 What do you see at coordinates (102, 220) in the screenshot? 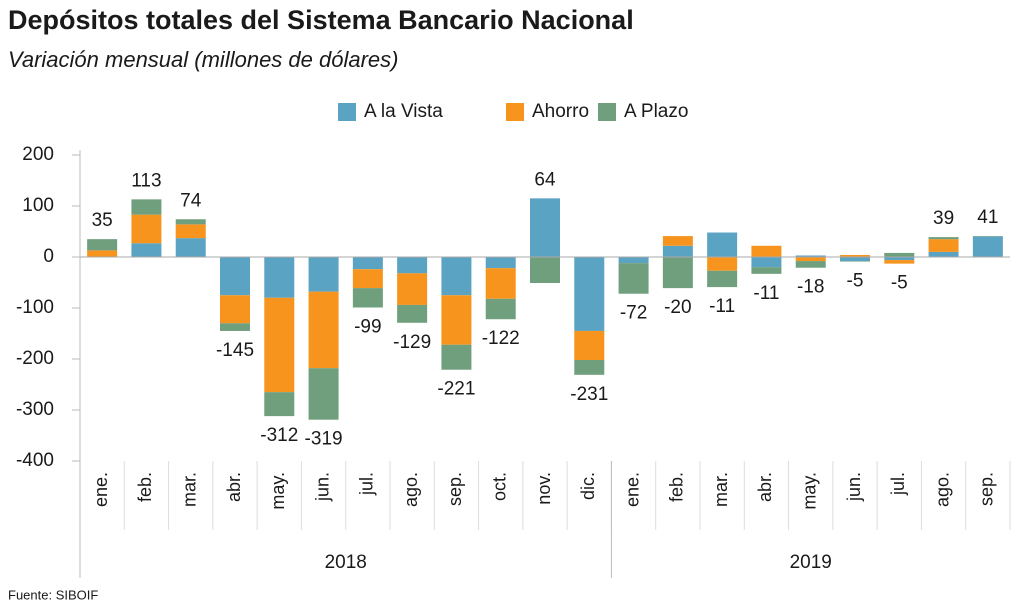
I see `value-label: 35` at bounding box center [102, 220].